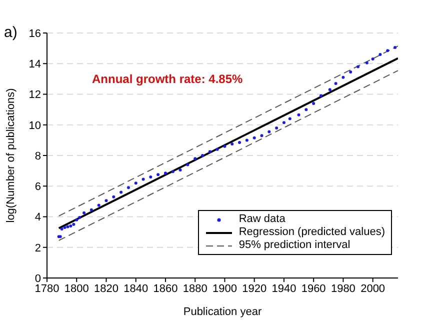 The height and width of the screenshot is (327, 423). Describe the element at coordinates (136, 288) in the screenshot. I see `x-tick-label: 1840` at that location.